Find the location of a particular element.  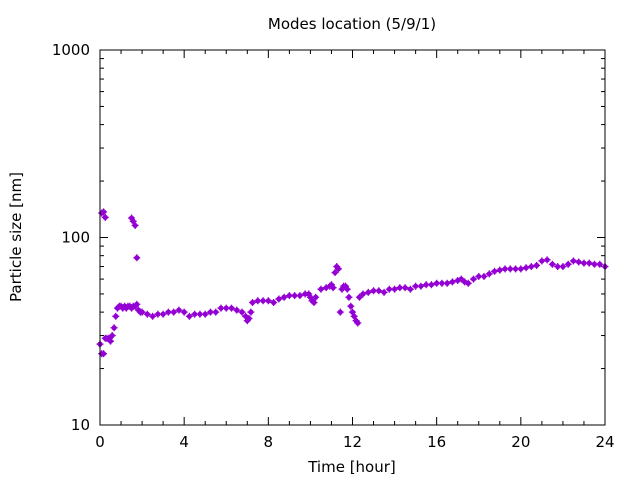

y-tick-label: 10 is located at coordinates (80, 425).